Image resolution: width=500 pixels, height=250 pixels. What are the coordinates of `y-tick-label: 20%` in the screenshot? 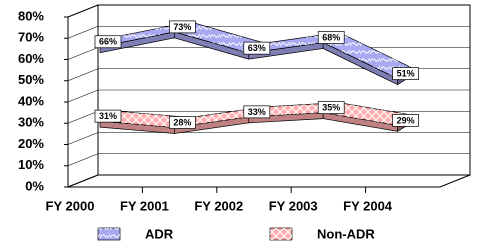 It's located at (31, 143).